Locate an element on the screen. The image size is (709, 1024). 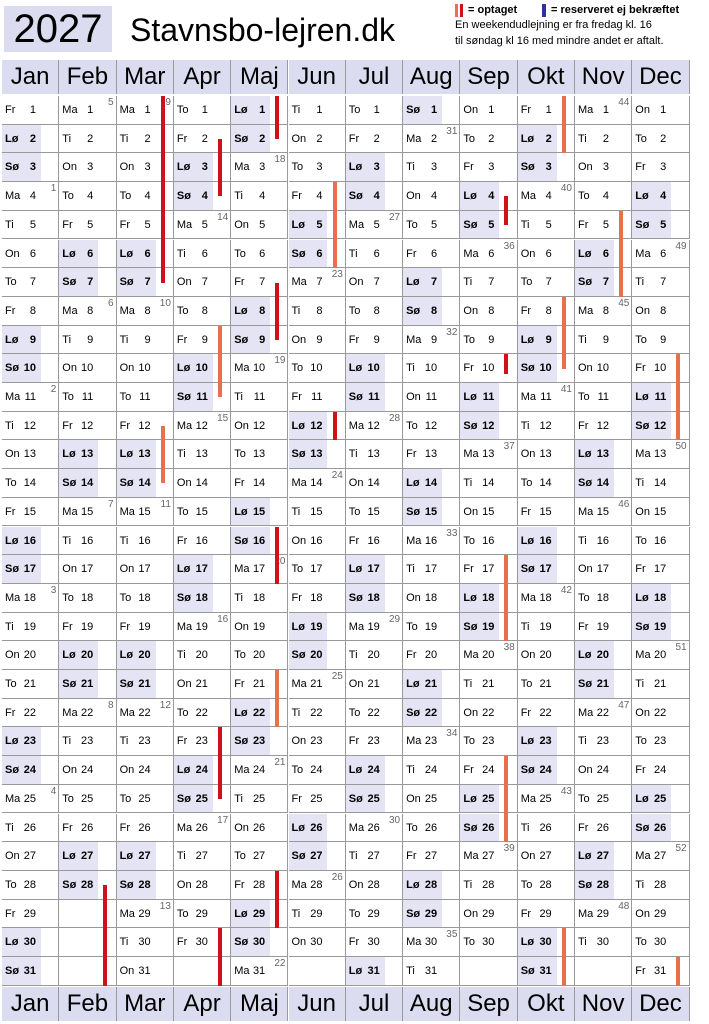
day-number: 21 is located at coordinates (373, 684).